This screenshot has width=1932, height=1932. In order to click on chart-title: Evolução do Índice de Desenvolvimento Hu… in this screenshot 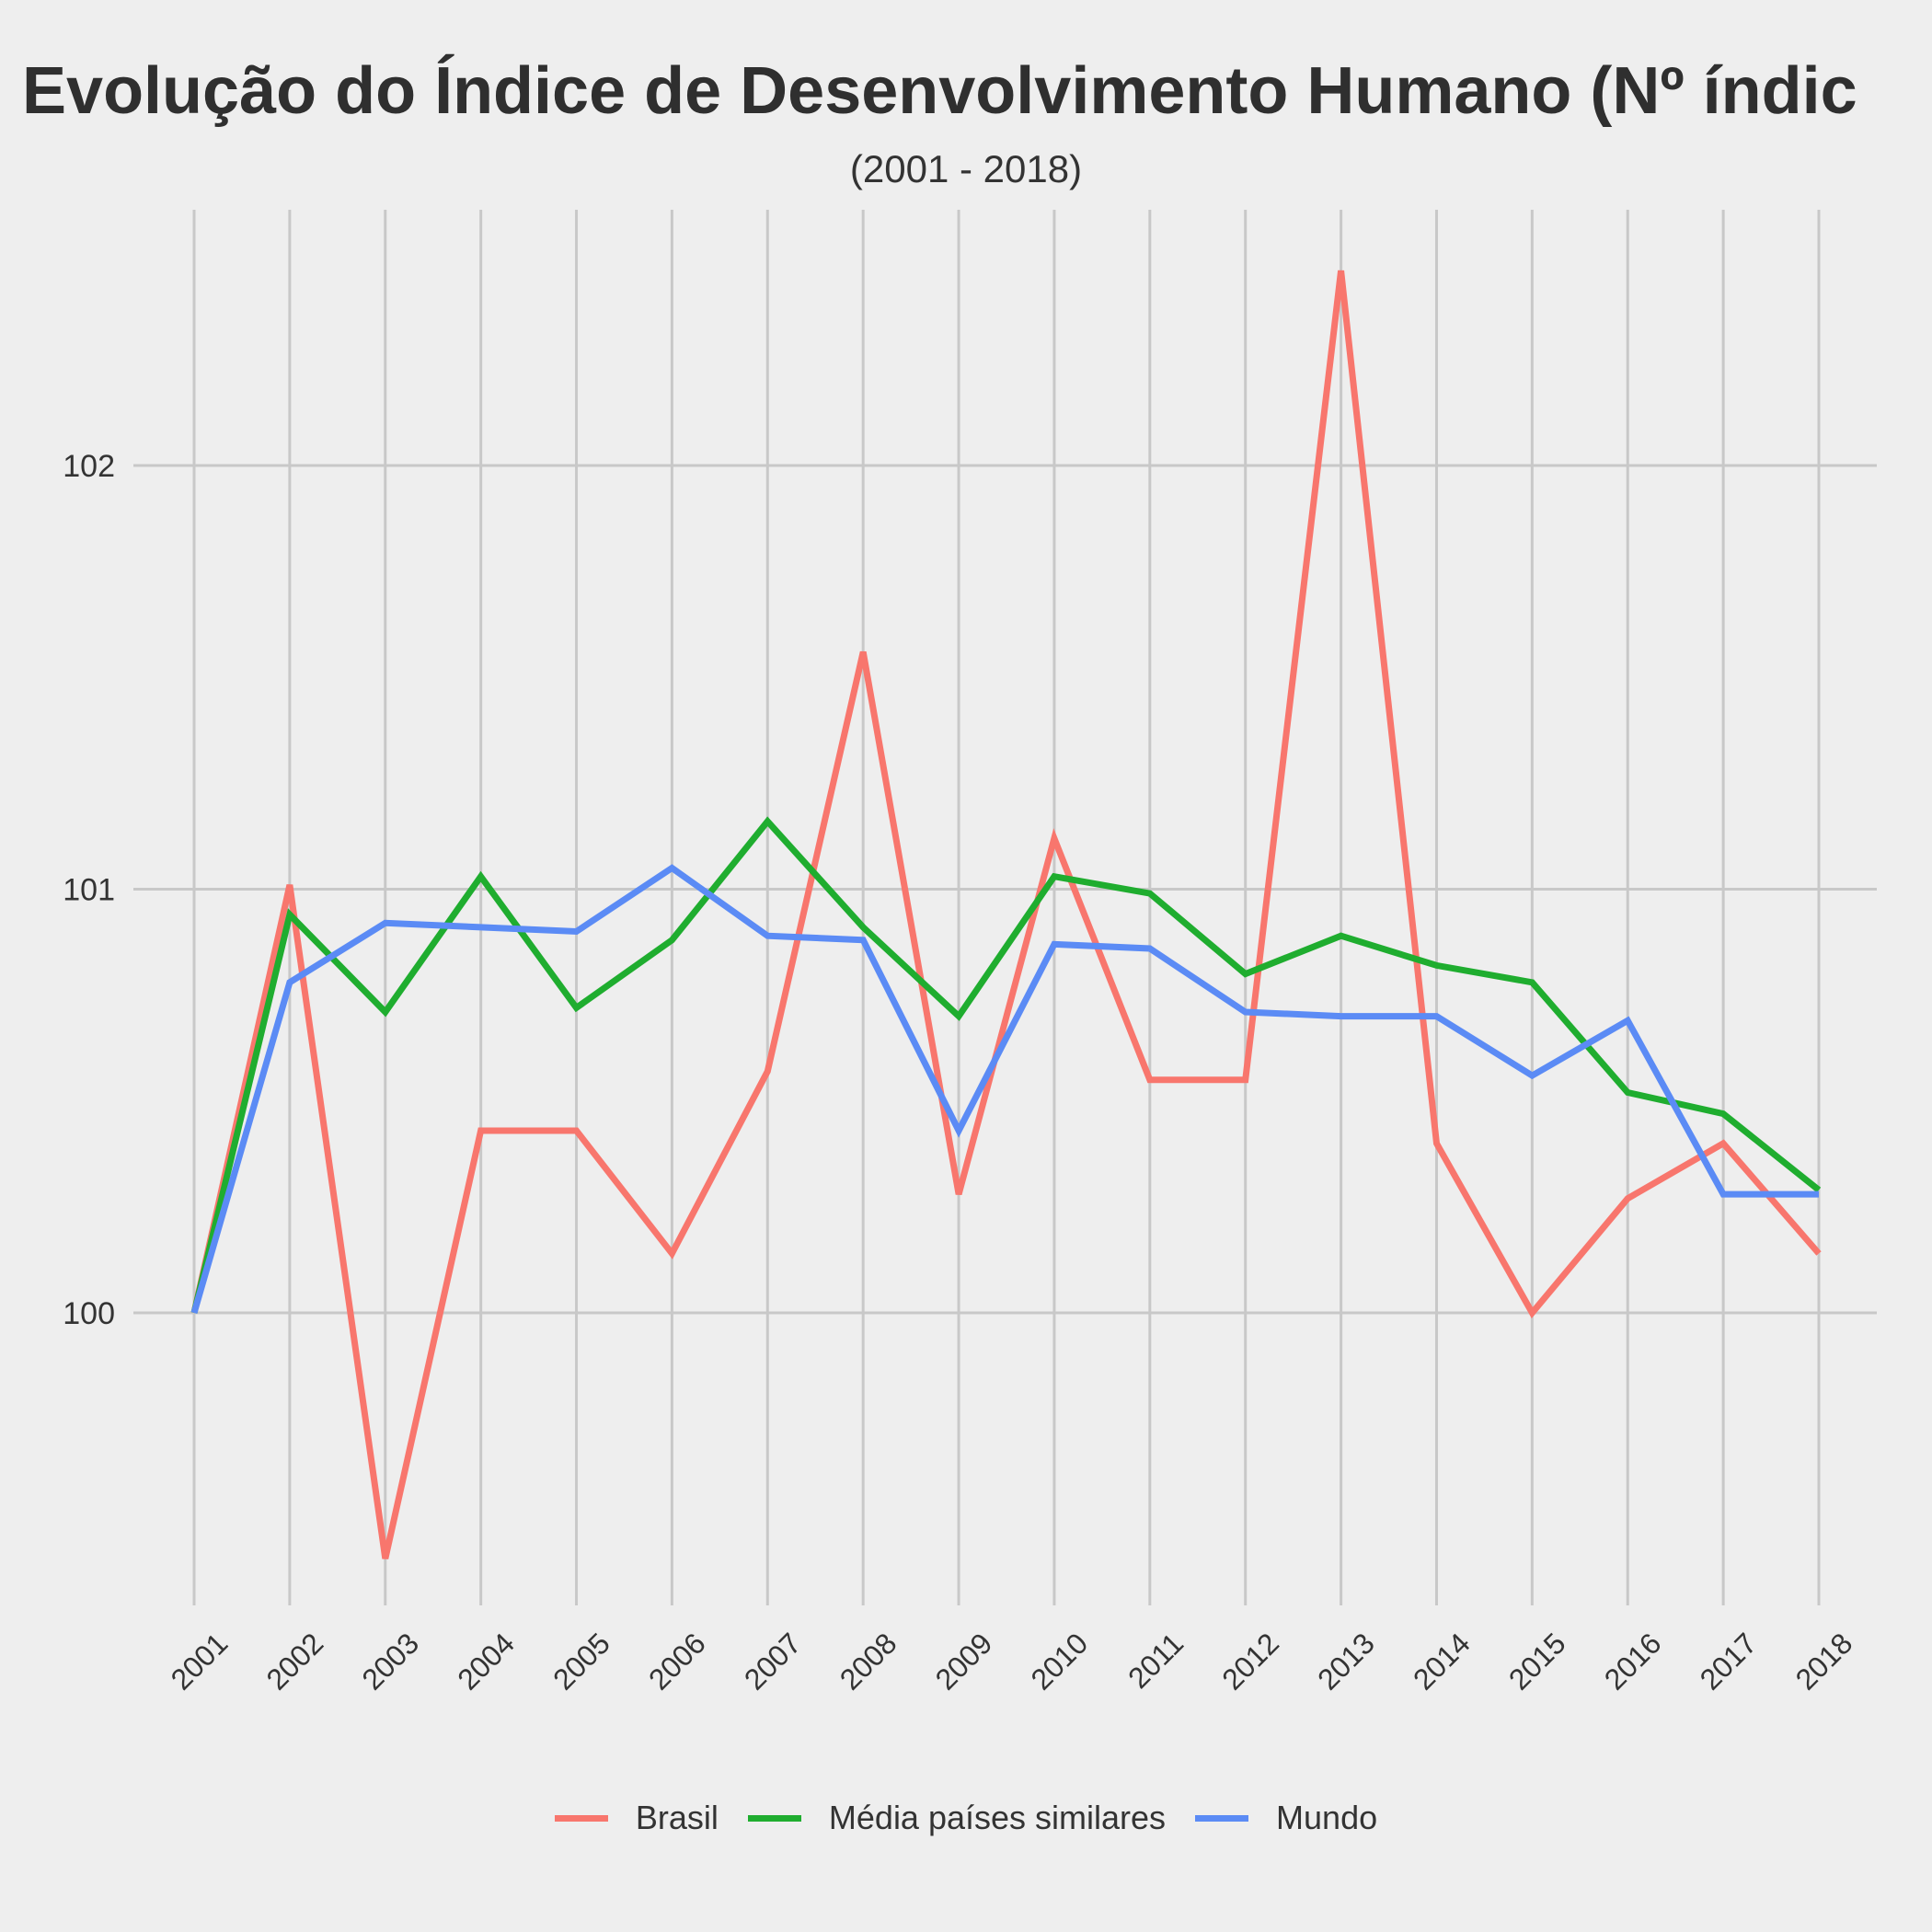, I will do `click(939, 91)`.